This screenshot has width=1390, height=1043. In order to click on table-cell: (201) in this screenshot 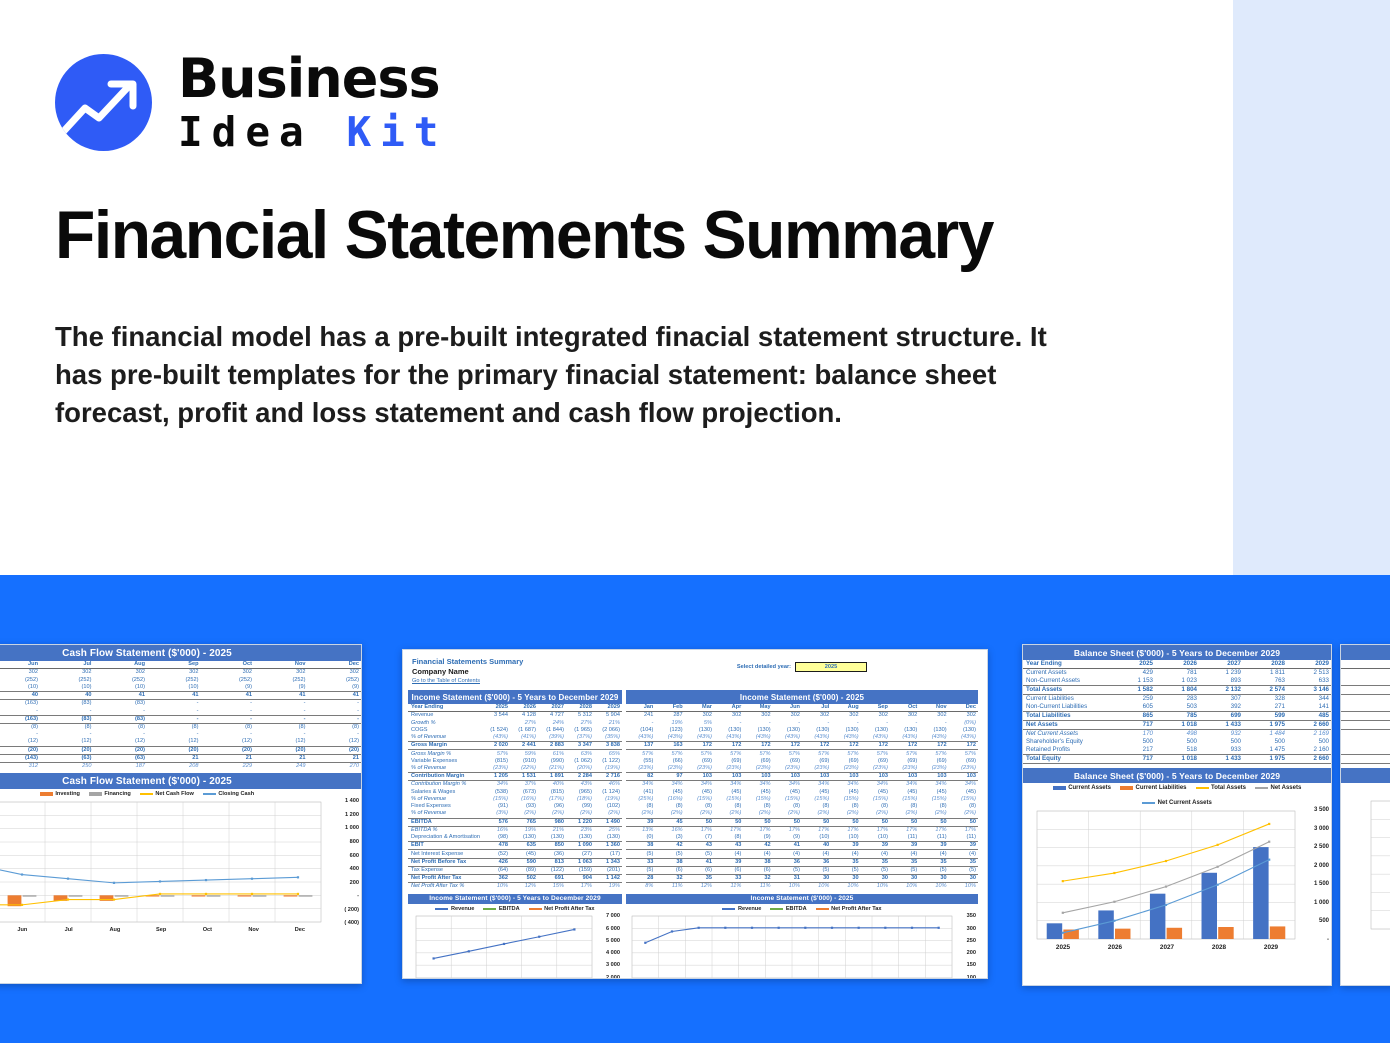, I will do `click(613, 870)`.